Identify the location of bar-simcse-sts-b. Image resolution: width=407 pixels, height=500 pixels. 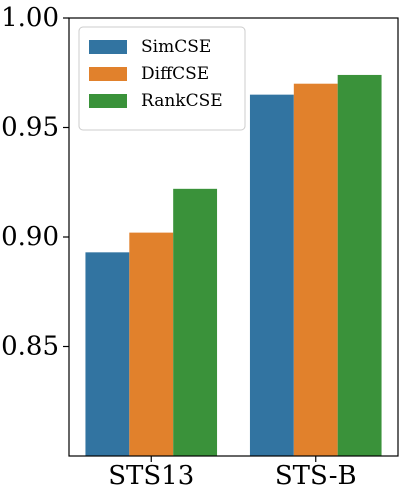
(271, 275).